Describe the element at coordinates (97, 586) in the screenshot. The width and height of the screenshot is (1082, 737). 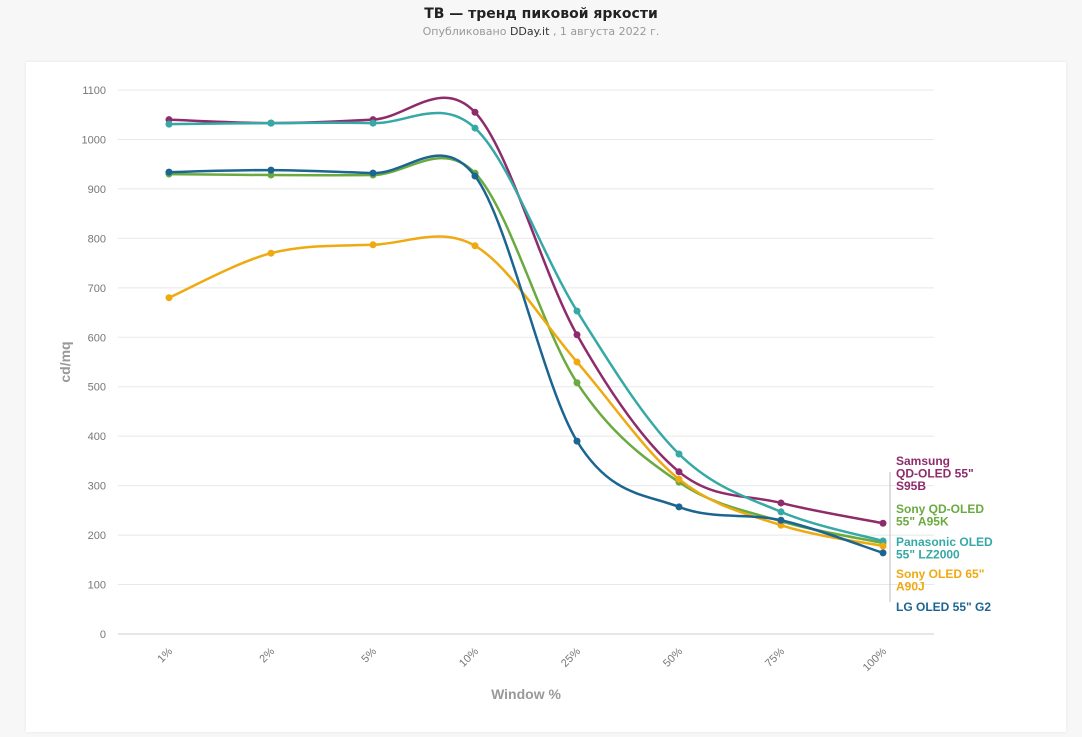
I see `y-tick-label: 100` at that location.